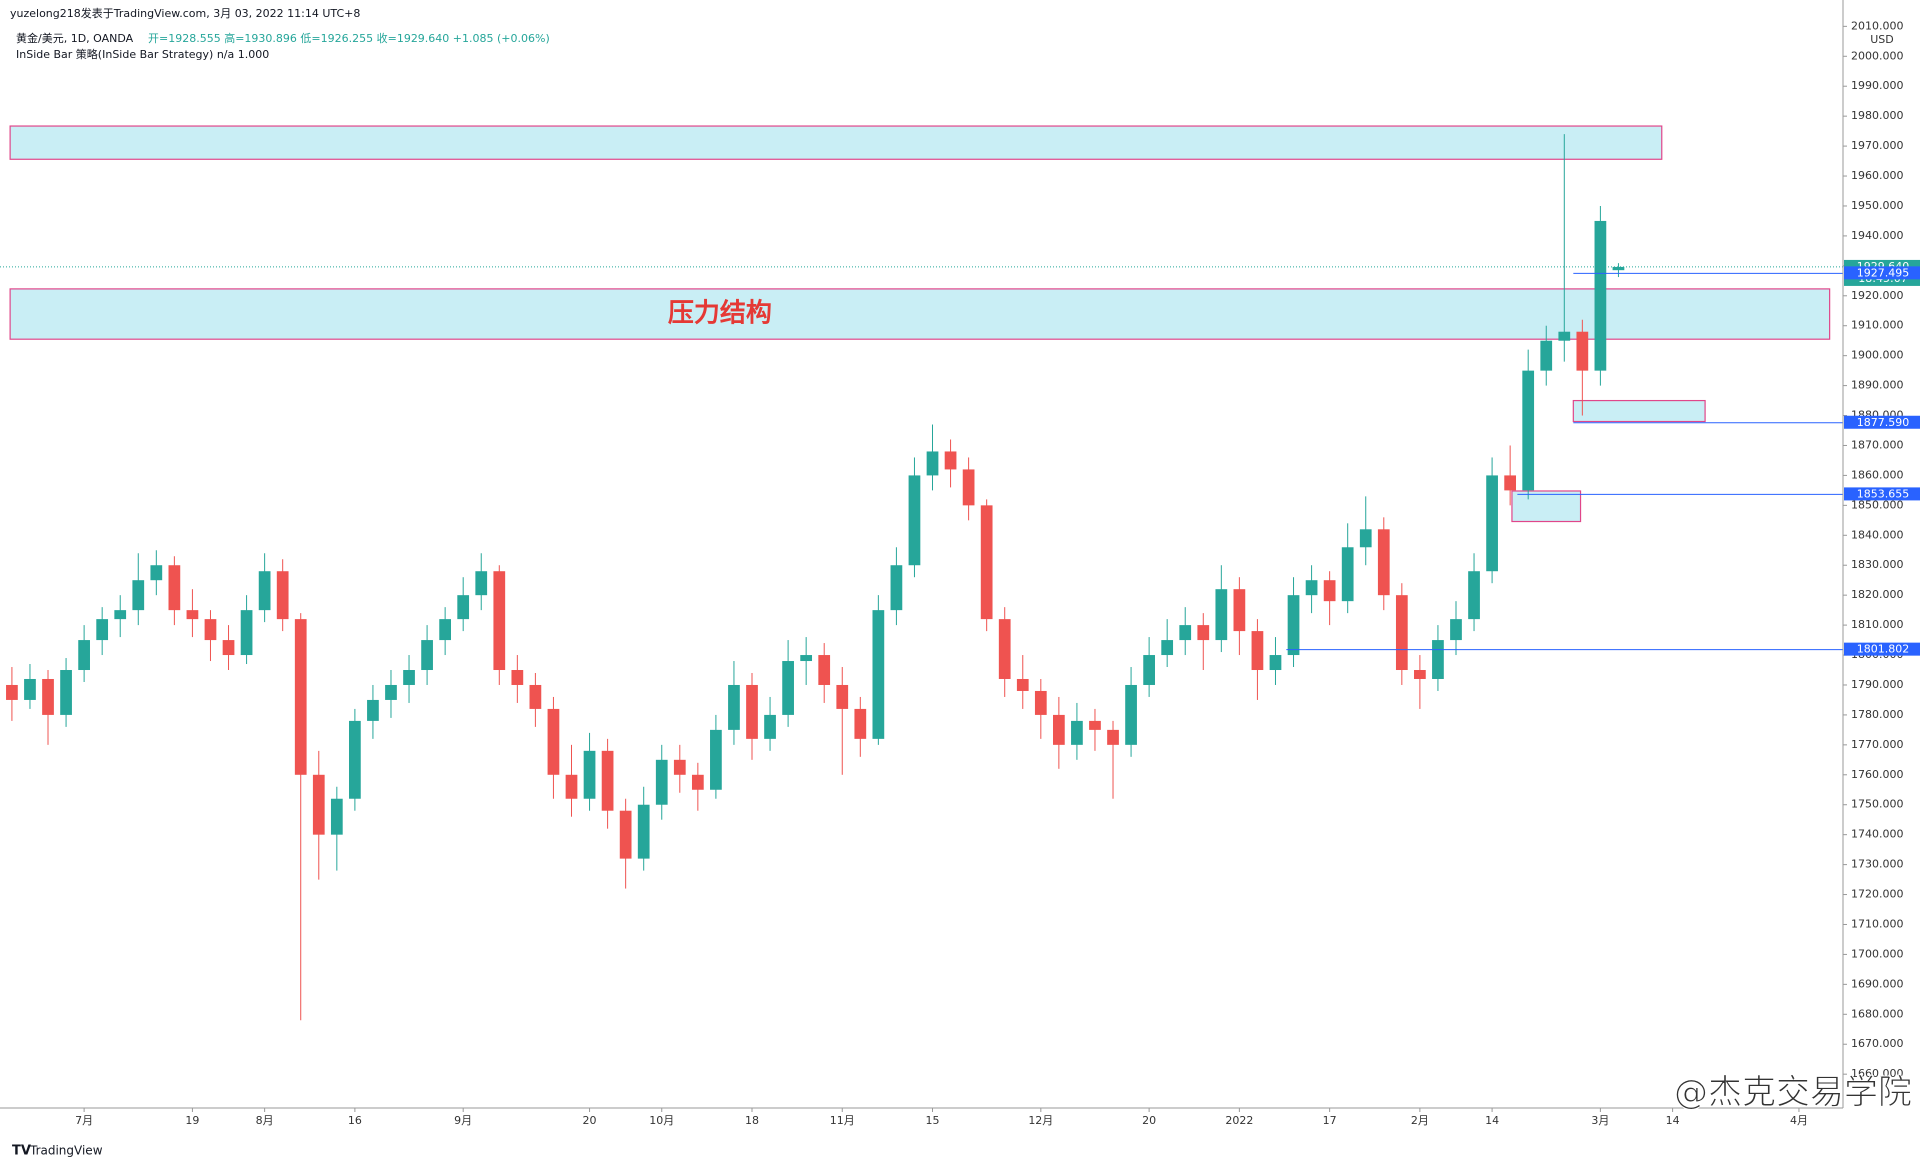 The image size is (1920, 1162). I want to click on y-tick-label: 1680.000, so click(1877, 1013).